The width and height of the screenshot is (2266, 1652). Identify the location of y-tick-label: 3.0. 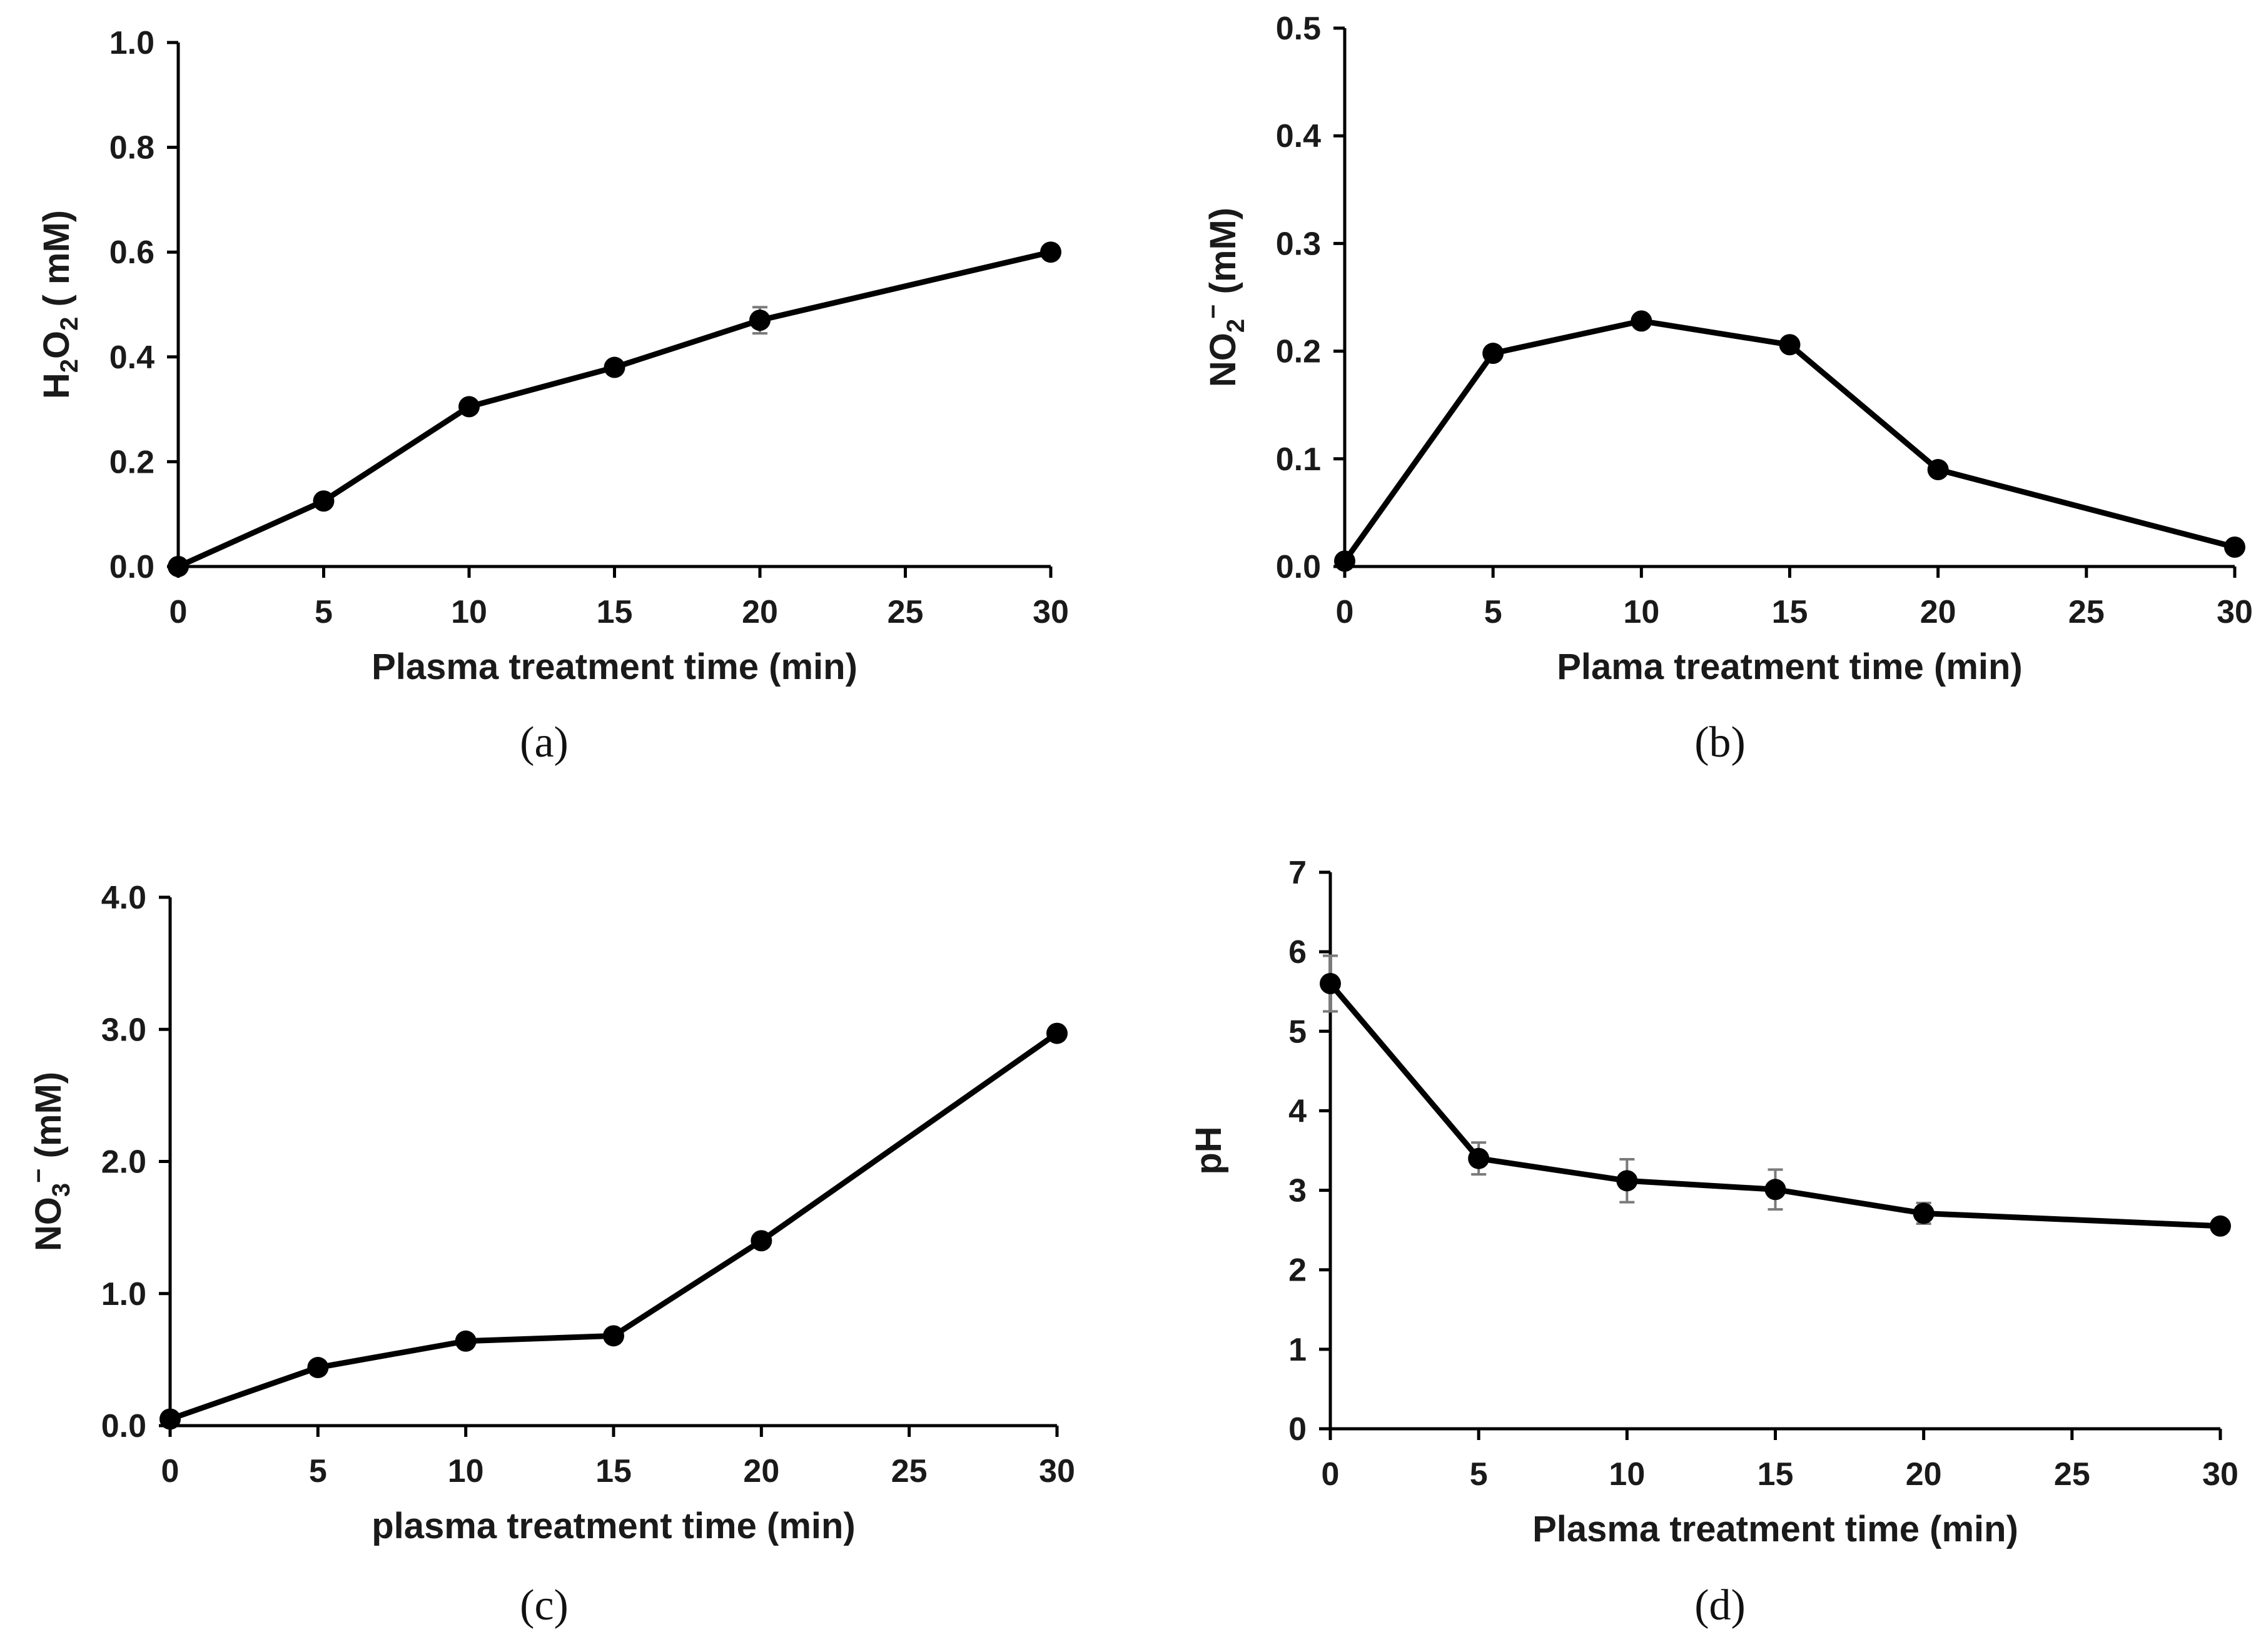
(123, 1030).